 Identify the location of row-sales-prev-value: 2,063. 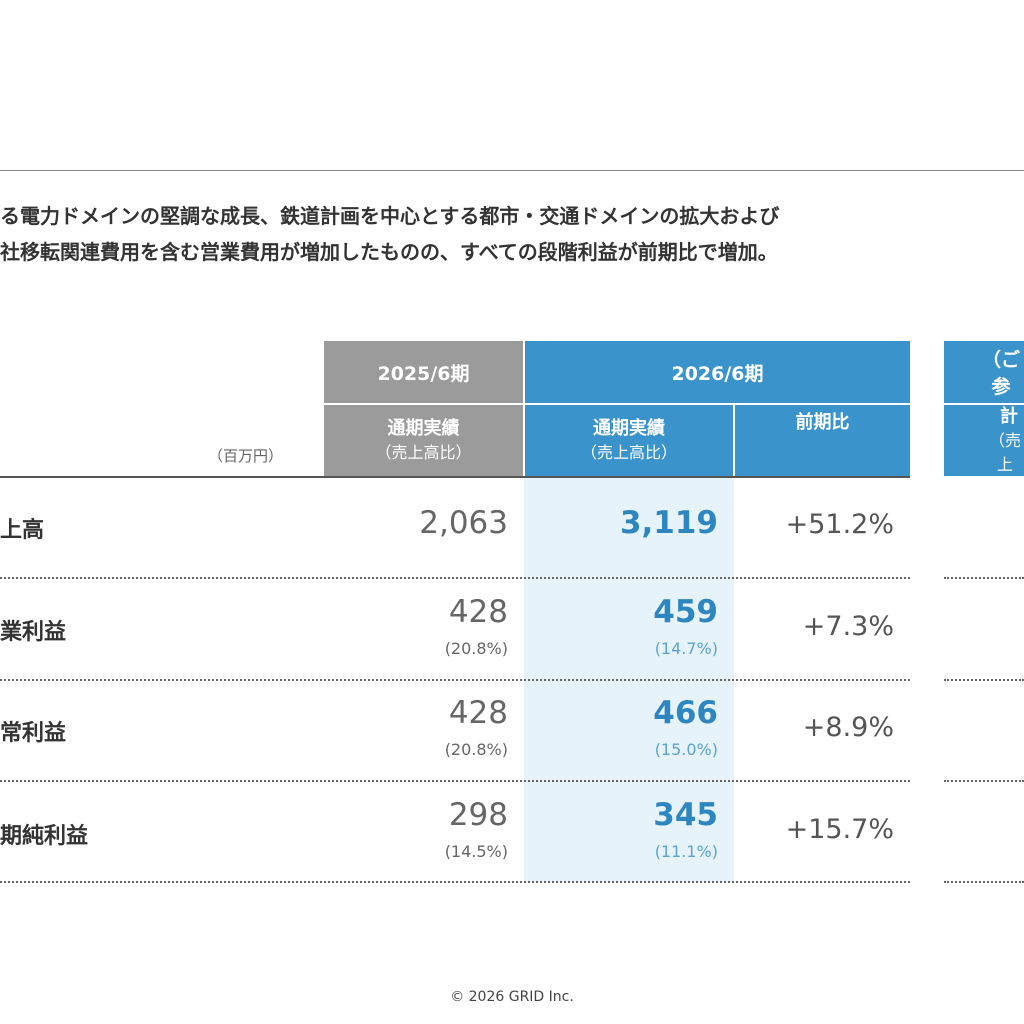
(463, 523).